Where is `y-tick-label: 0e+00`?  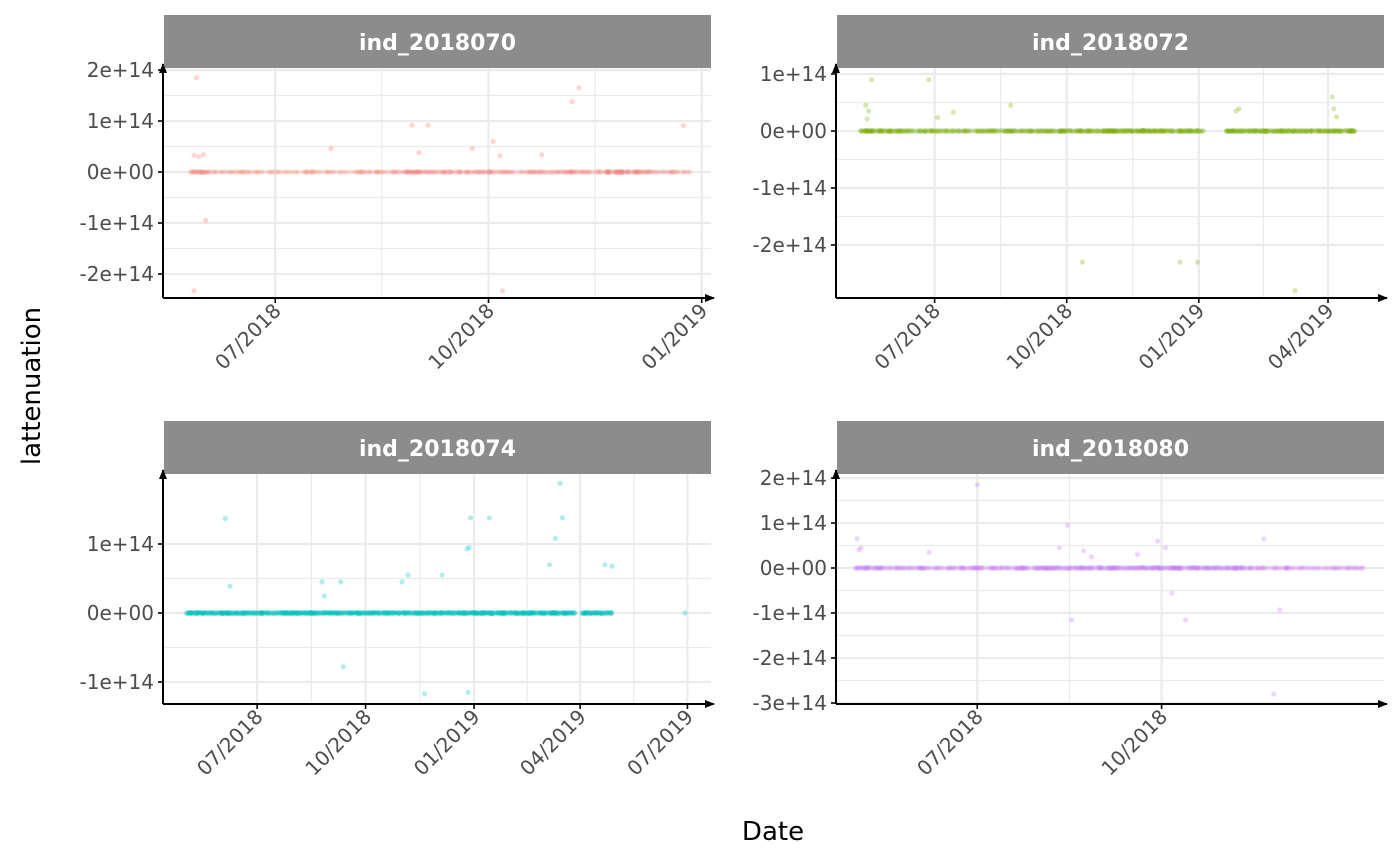
y-tick-label: 0e+00 is located at coordinates (120, 172).